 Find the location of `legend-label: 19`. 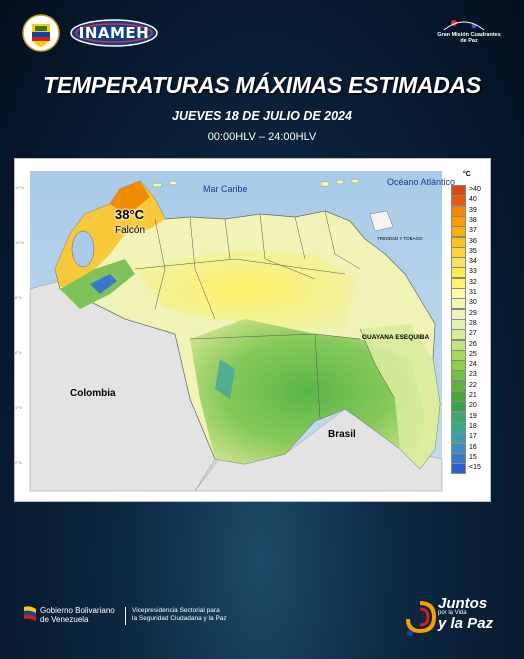

legend-label: 19 is located at coordinates (473, 416).